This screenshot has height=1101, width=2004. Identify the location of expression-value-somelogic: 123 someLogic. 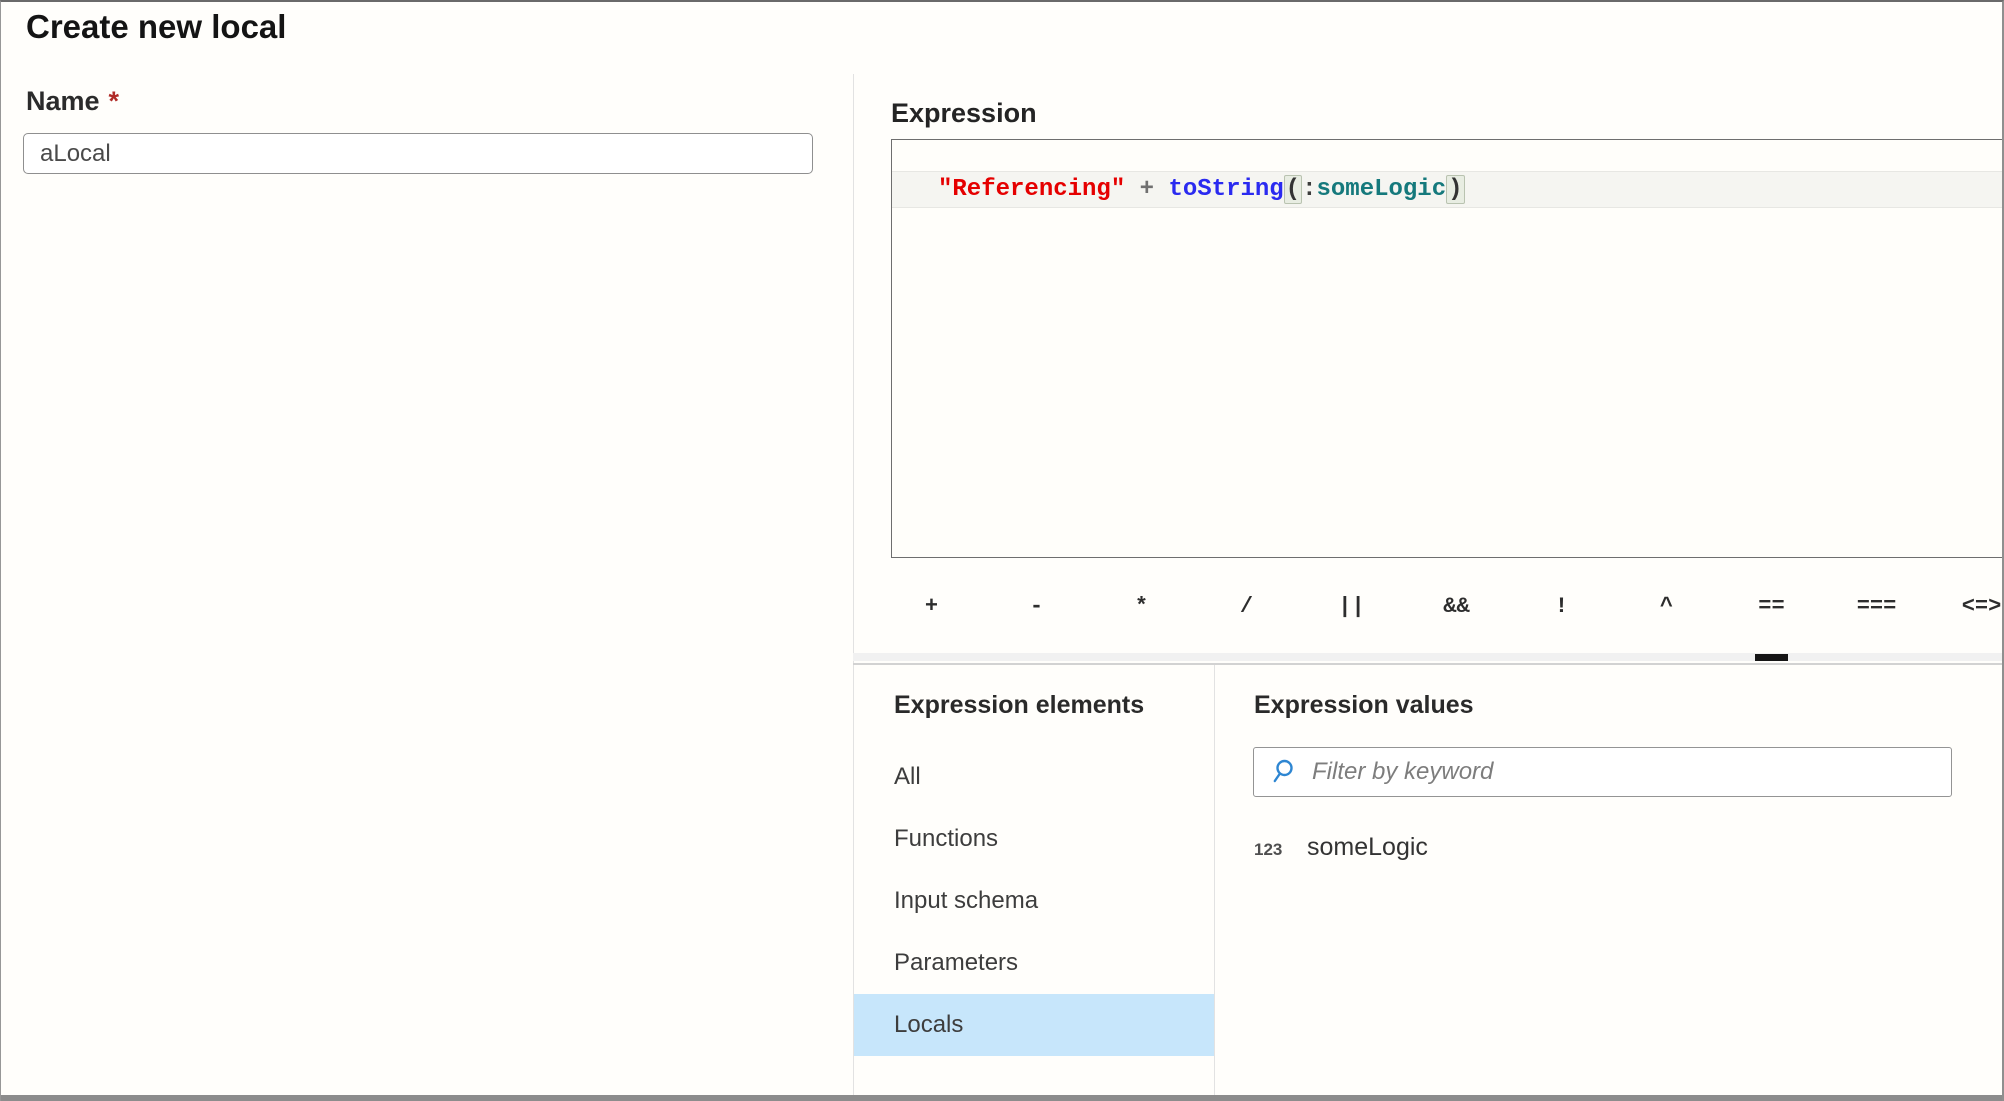
(1613, 858).